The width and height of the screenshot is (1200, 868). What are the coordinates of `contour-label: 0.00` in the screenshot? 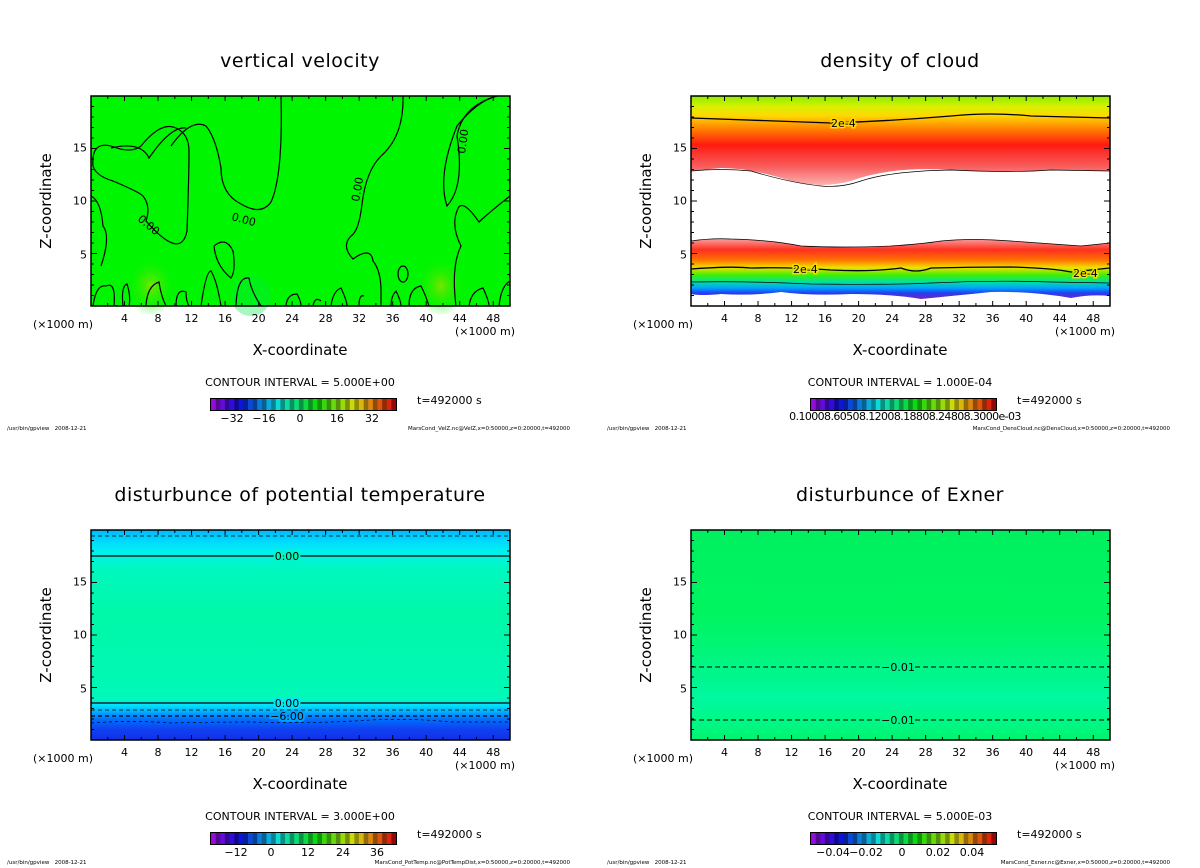 It's located at (463, 141).